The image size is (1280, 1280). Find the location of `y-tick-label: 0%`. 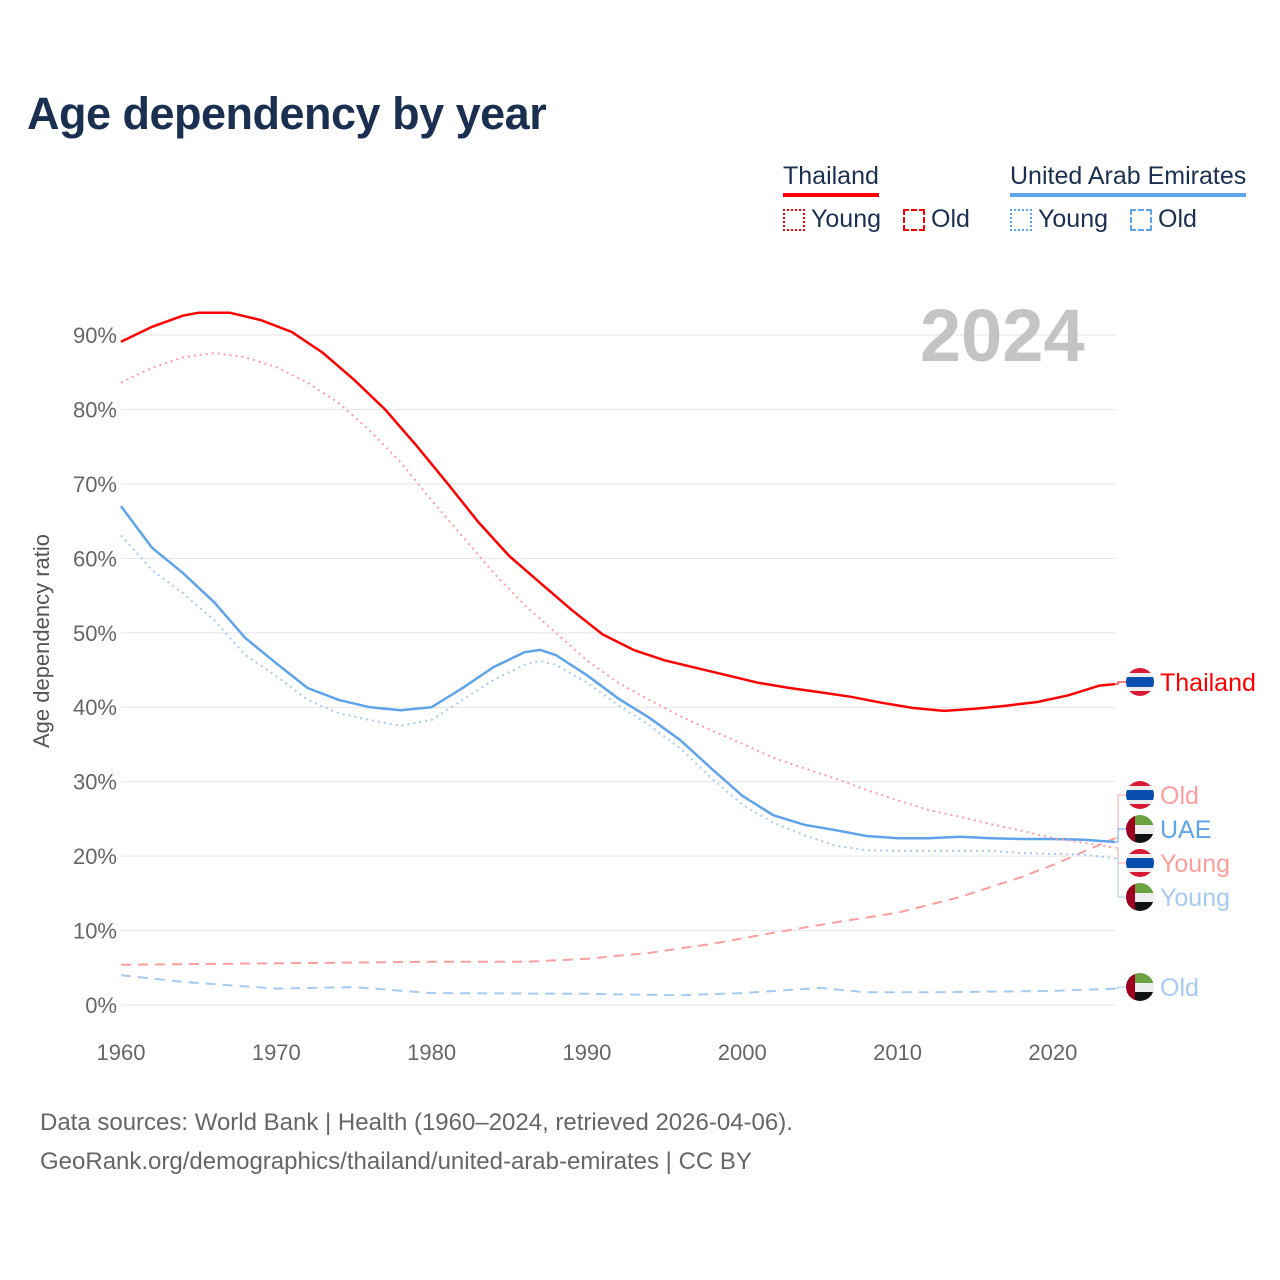

y-tick-label: 0% is located at coordinates (101, 1005).